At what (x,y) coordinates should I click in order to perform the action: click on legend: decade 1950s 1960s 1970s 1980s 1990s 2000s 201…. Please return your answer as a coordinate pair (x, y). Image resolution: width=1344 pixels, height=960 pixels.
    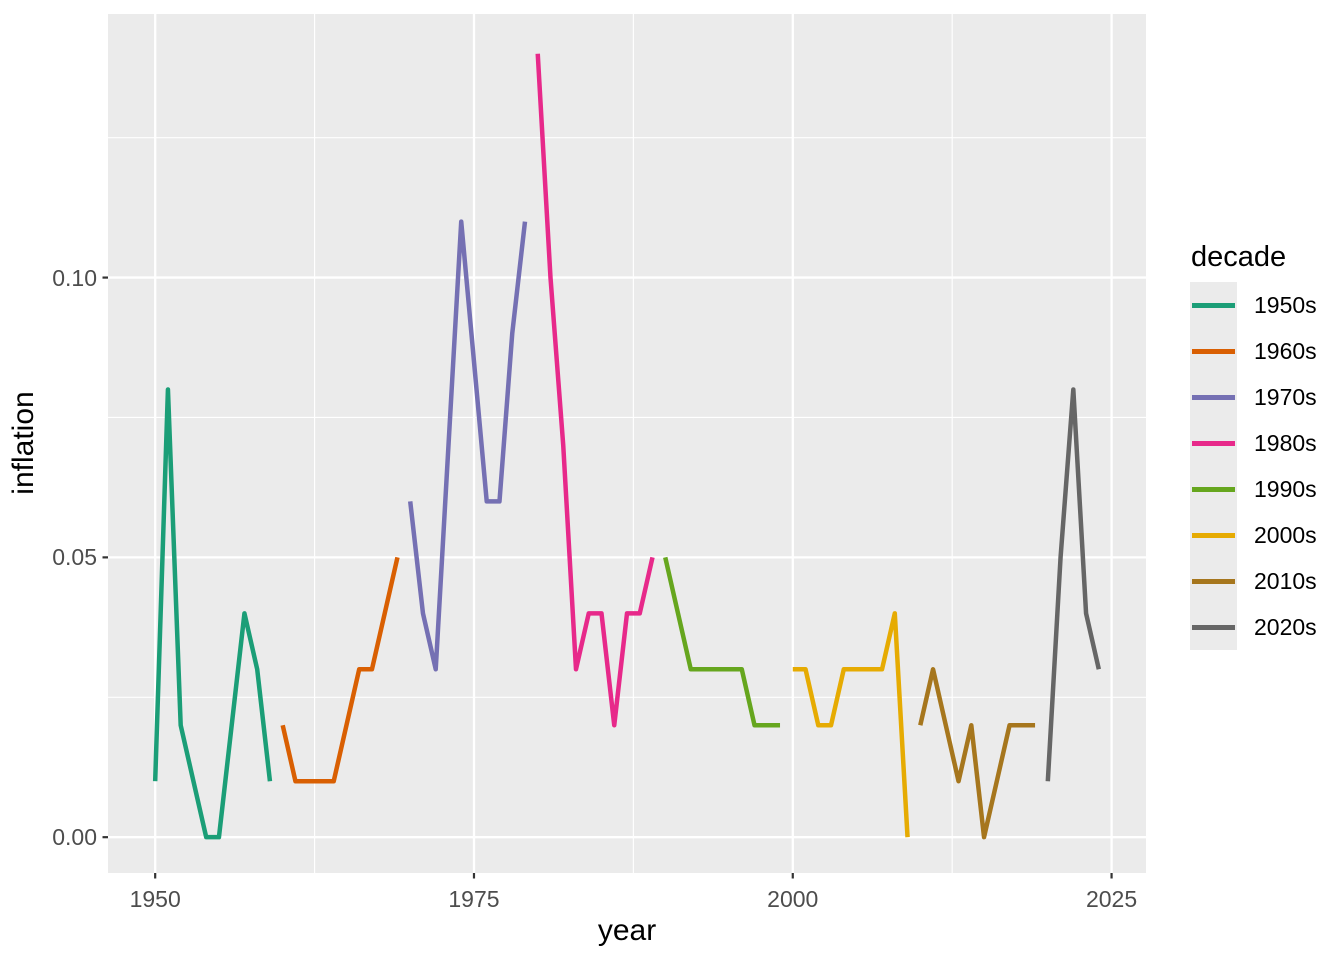
    Looking at the image, I should click on (1253, 445).